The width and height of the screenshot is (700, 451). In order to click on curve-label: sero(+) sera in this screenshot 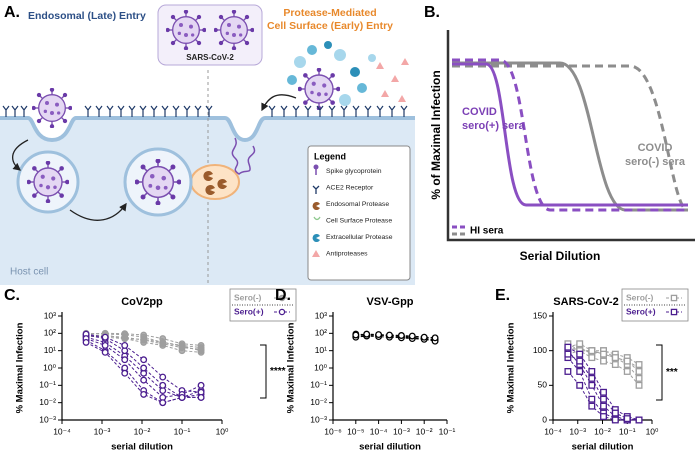, I will do `click(494, 126)`.